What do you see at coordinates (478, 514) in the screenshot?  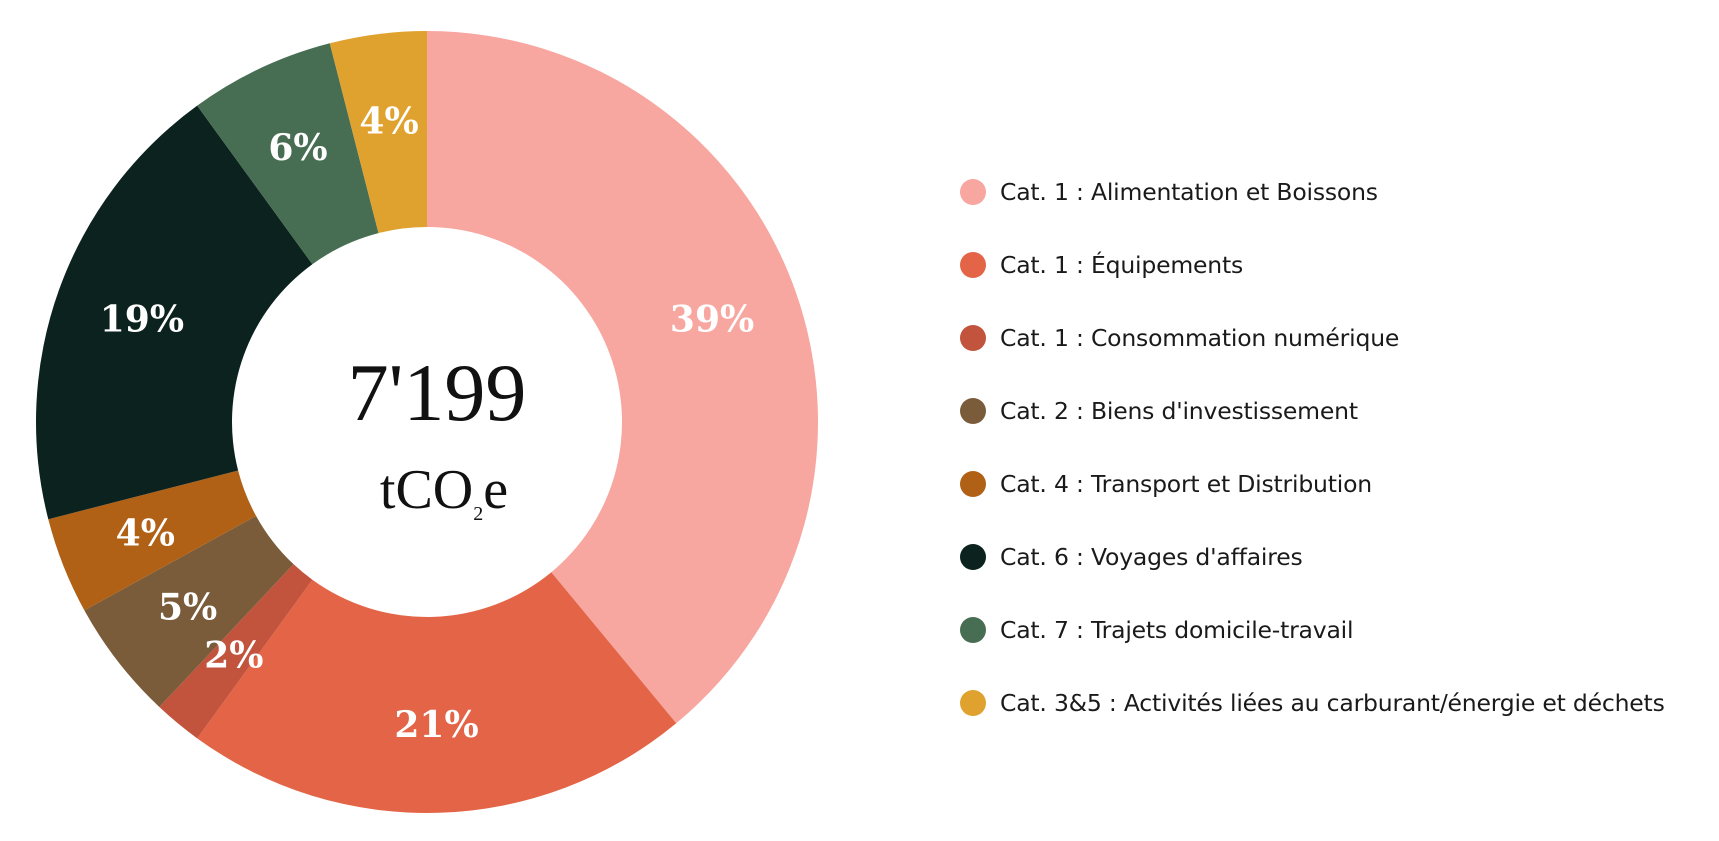 I see `center-unit-subscript: 2` at bounding box center [478, 514].